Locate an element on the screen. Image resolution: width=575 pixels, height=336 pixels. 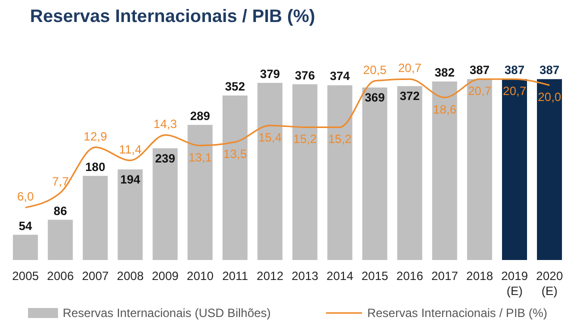
data-label: 376 is located at coordinates (305, 75).